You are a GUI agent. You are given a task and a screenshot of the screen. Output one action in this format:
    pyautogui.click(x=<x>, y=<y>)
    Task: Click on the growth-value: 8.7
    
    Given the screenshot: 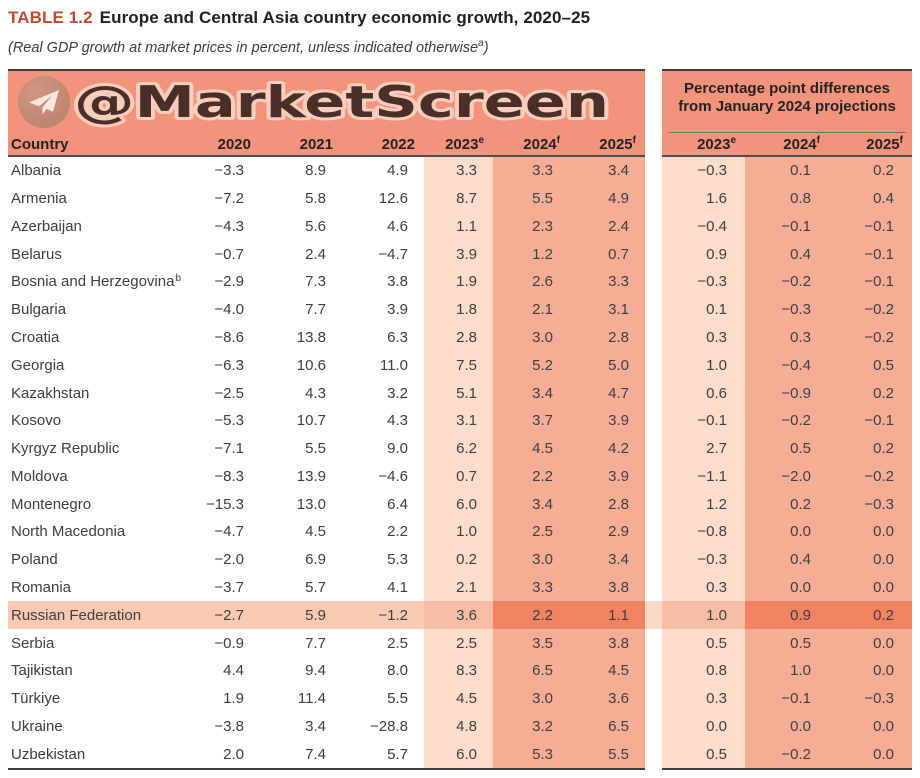 What is the action you would take?
    pyautogui.click(x=466, y=199)
    